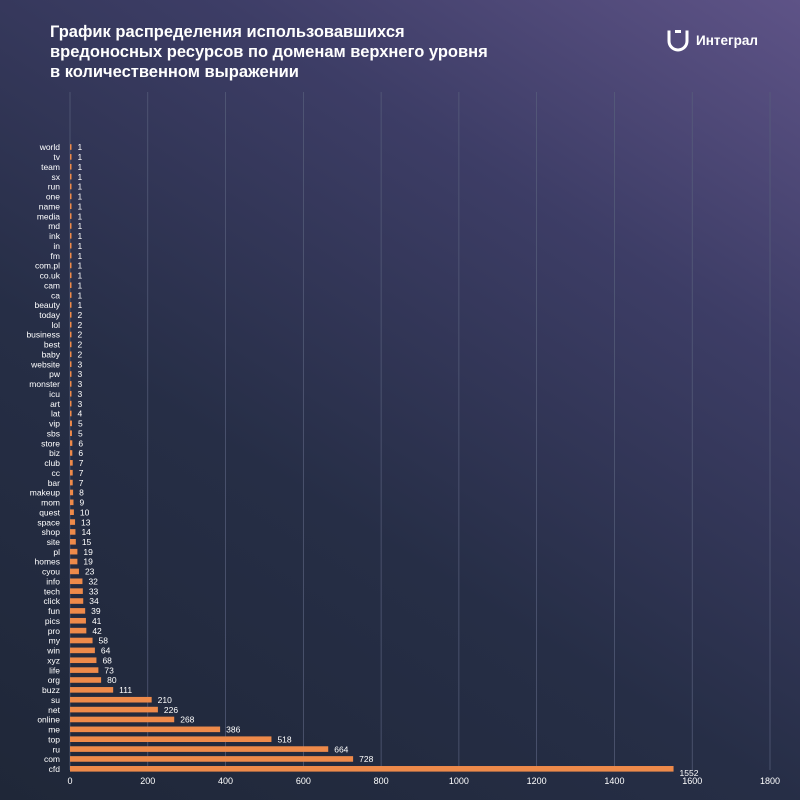 The width and height of the screenshot is (800, 800). Describe the element at coordinates (614, 781) in the screenshot. I see `x-tick-label: 1400` at that location.